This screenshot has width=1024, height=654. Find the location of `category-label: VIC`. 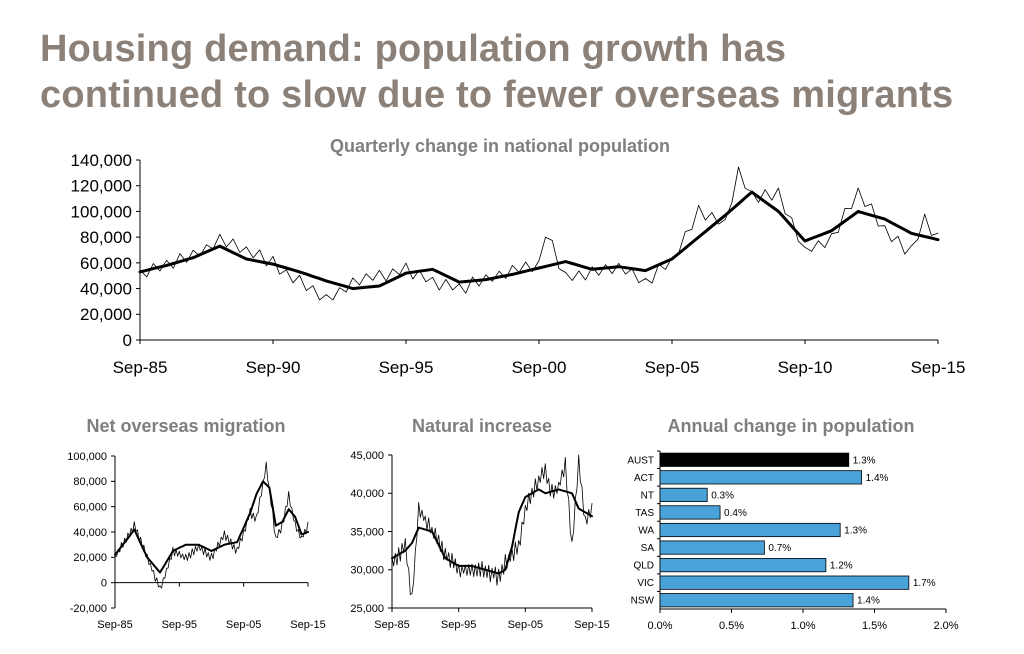

category-label: VIC is located at coordinates (645, 583).